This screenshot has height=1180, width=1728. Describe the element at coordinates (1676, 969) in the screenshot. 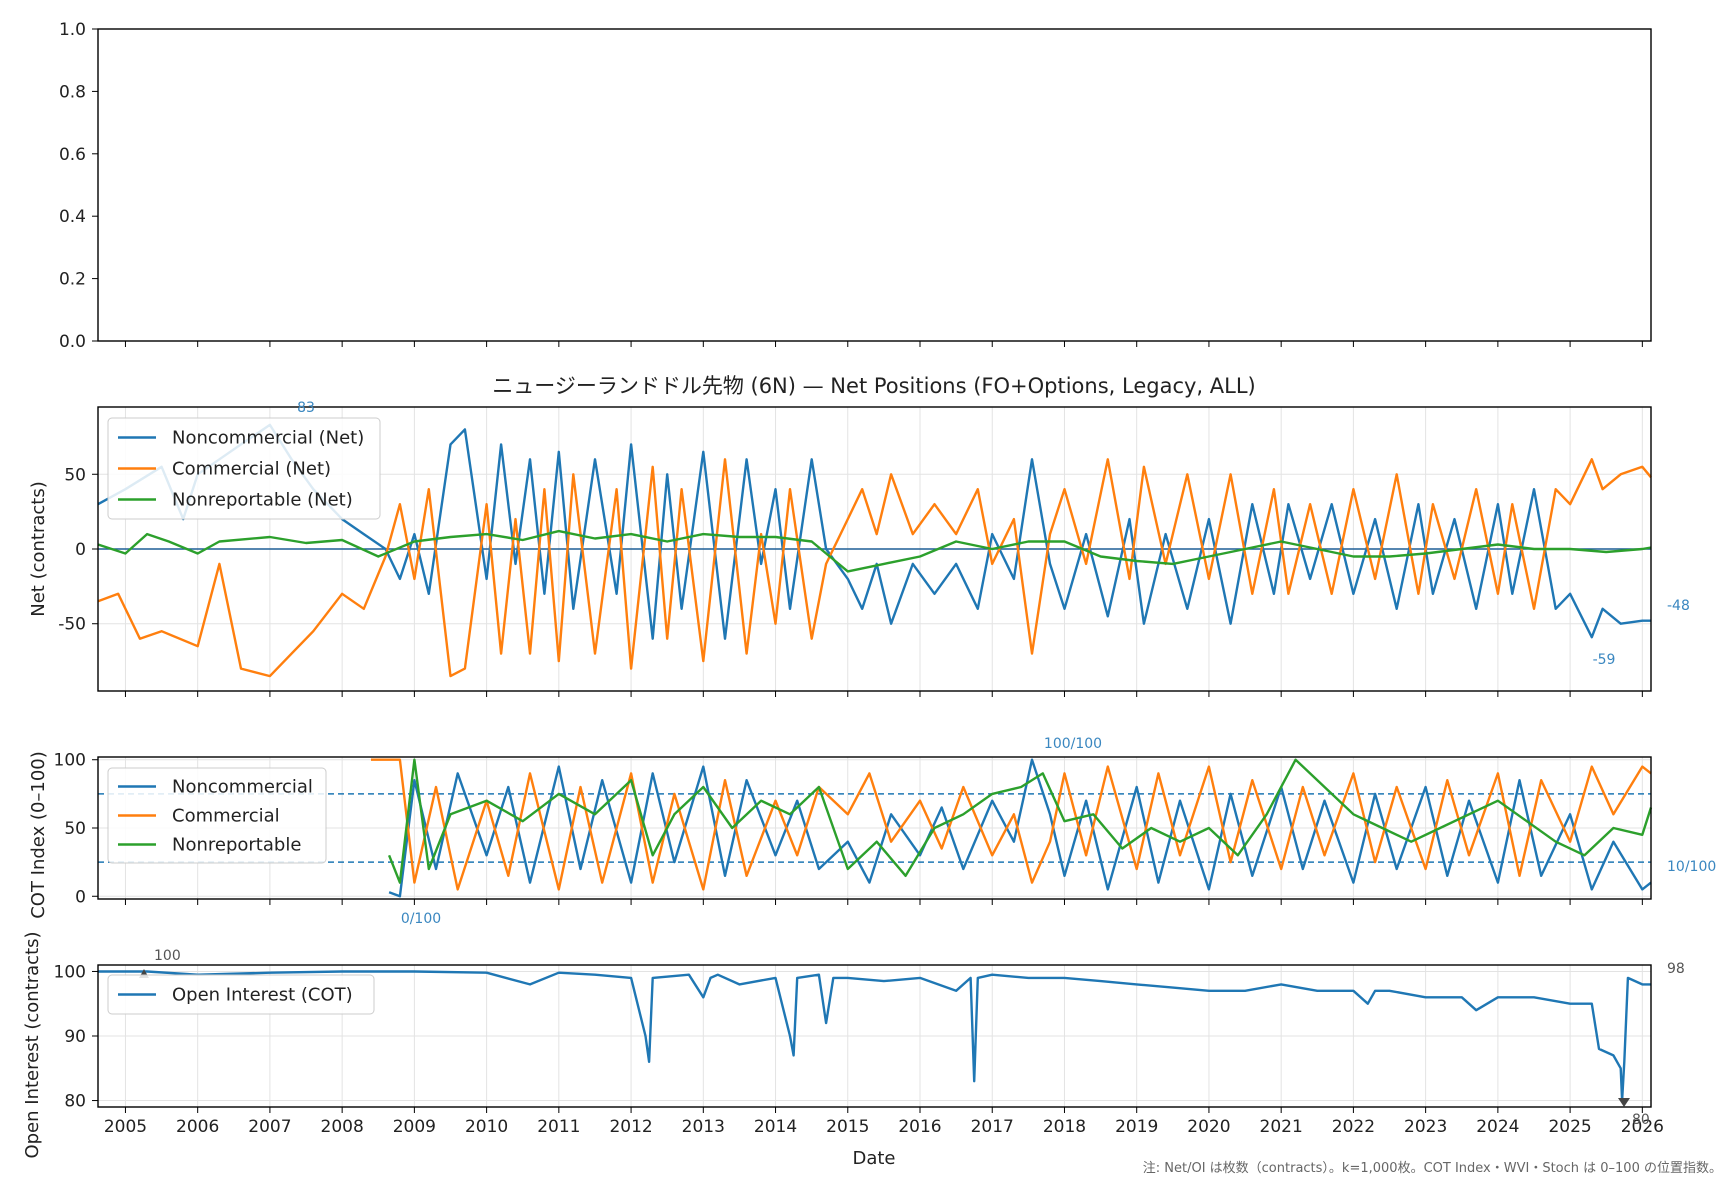

I see `annotation-oi-last: 98` at that location.